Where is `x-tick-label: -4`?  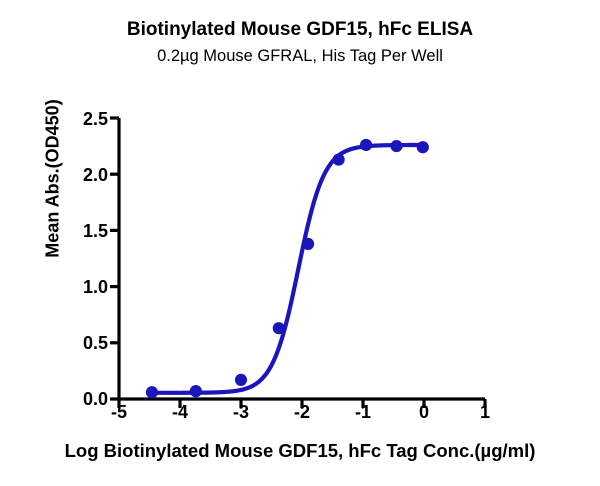
x-tick-label: -4 is located at coordinates (179, 412).